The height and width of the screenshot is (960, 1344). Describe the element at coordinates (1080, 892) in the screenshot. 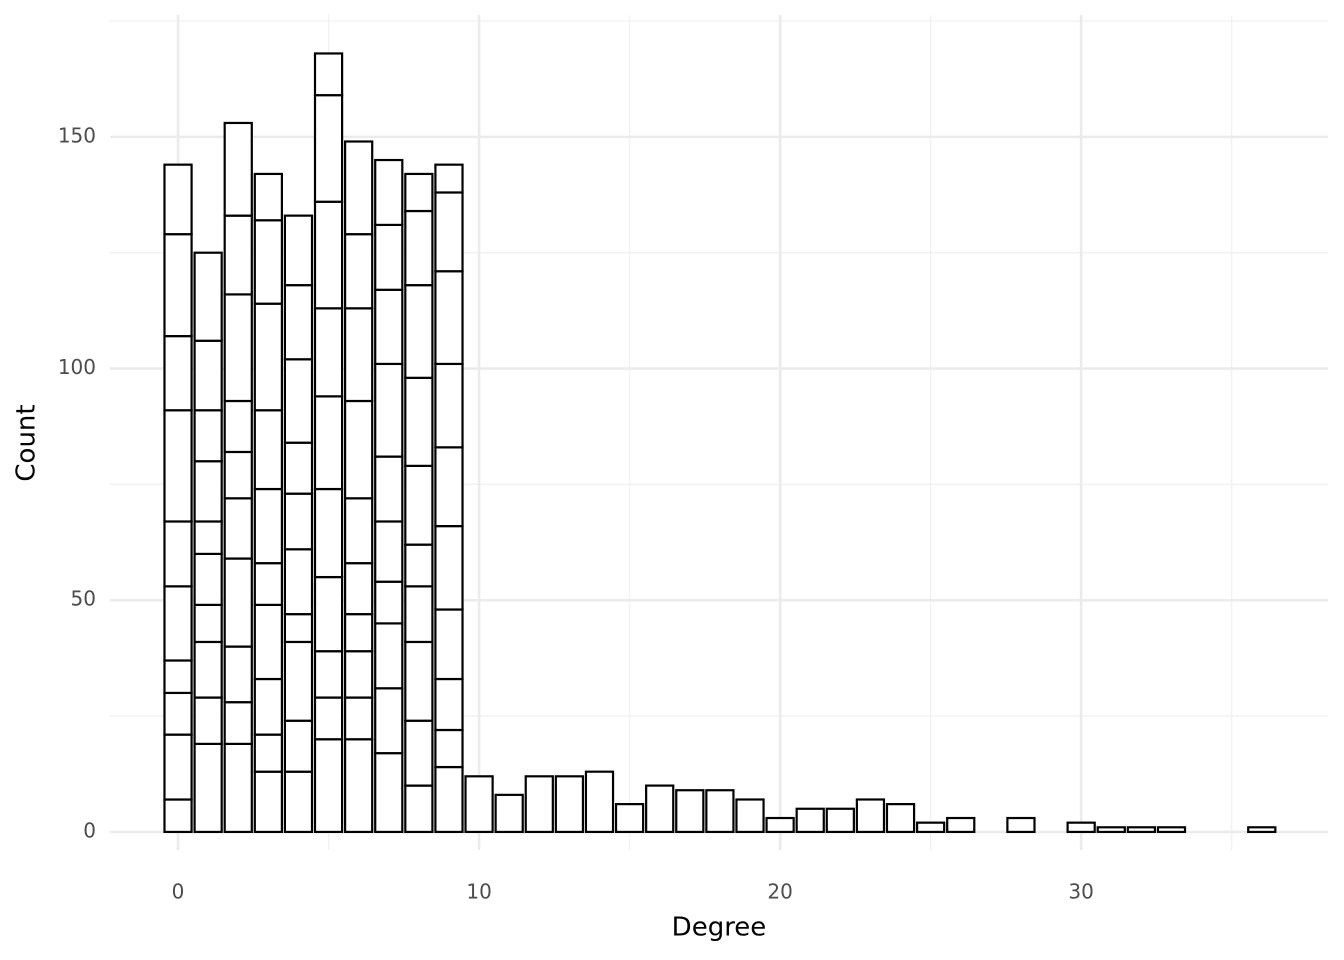

I see `x-tick-label: 30` at that location.